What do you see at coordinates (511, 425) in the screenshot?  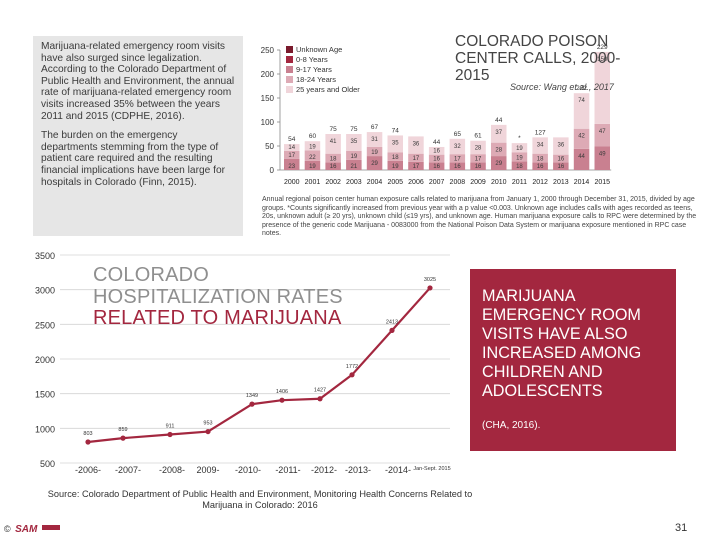 I see `er-visits-citation: (CHA, 2016).` at bounding box center [511, 425].